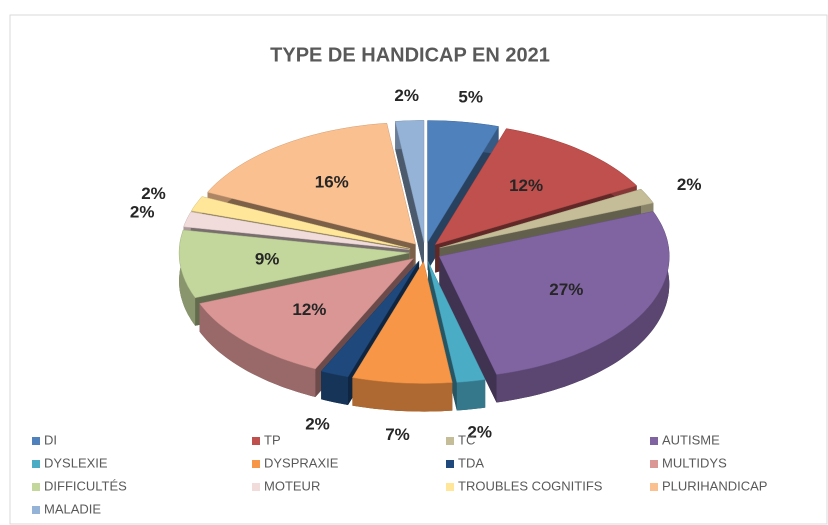 This screenshot has width=828, height=525. I want to click on legend-label: DYSLEXIE, so click(76, 462).